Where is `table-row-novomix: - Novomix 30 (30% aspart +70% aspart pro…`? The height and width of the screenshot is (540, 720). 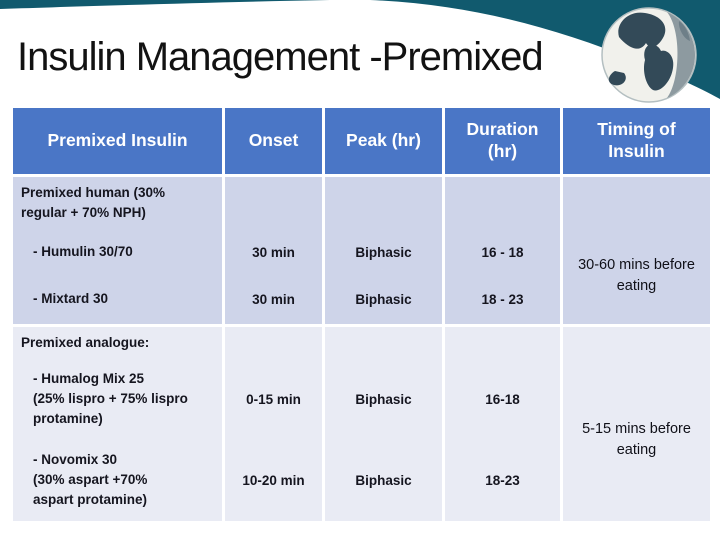 table-row-novomix: - Novomix 30 (30% aspart +70% aspart pro… is located at coordinates (361, 480).